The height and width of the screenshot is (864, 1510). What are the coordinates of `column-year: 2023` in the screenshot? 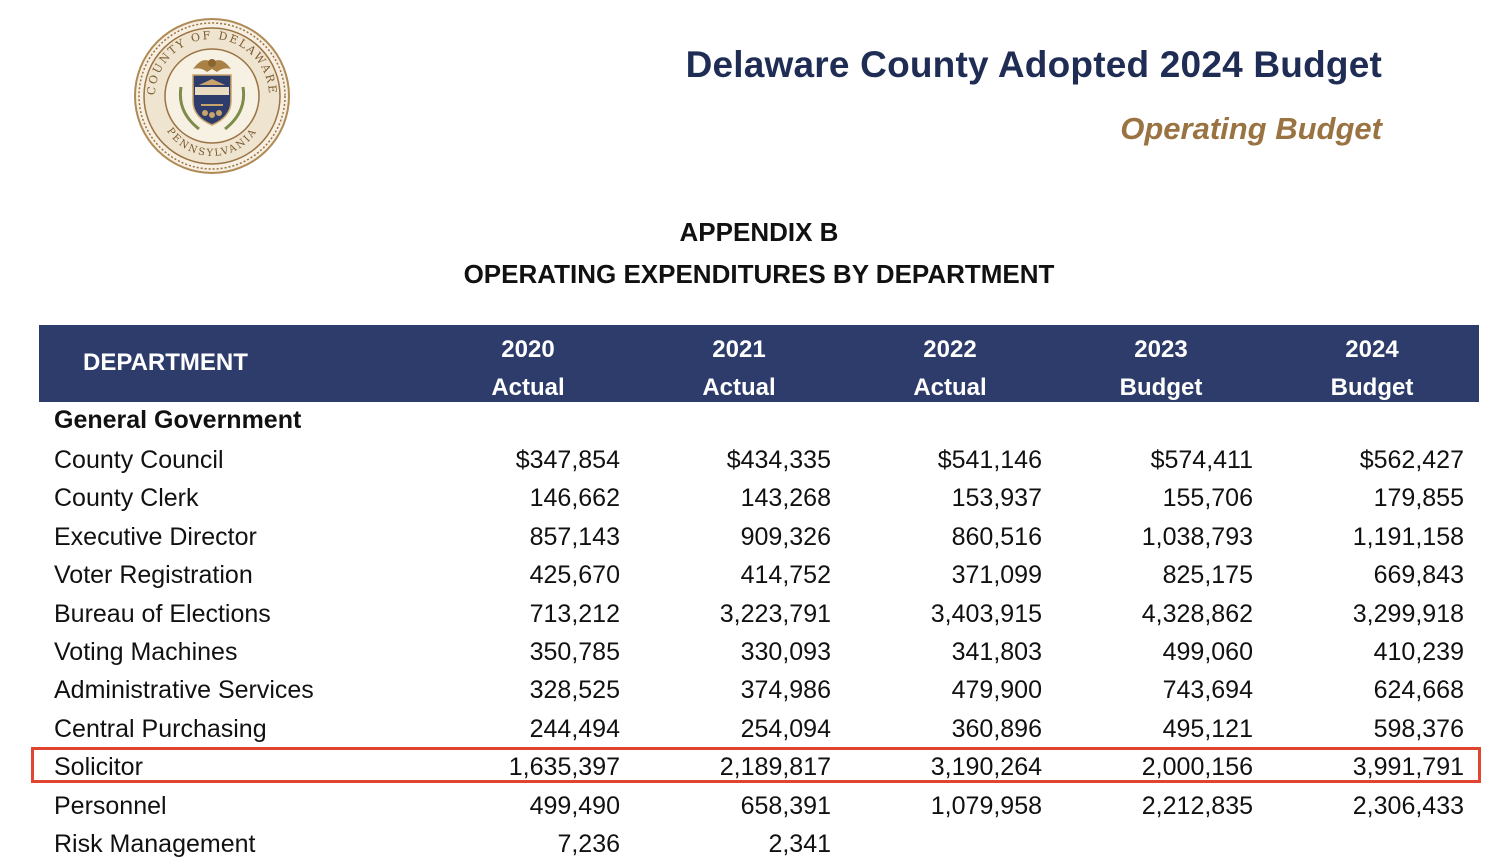 It's located at (1161, 349).